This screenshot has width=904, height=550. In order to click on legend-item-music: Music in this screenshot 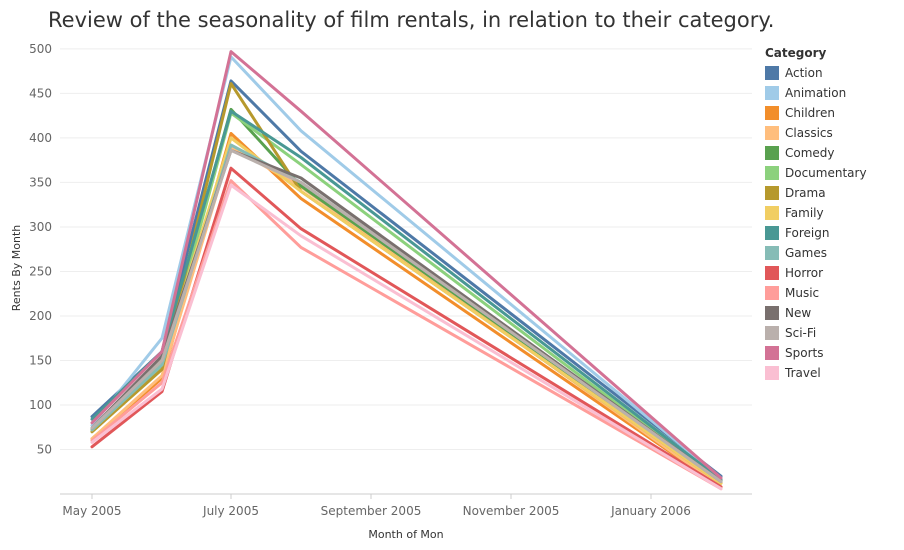, I will do `click(816, 293)`.